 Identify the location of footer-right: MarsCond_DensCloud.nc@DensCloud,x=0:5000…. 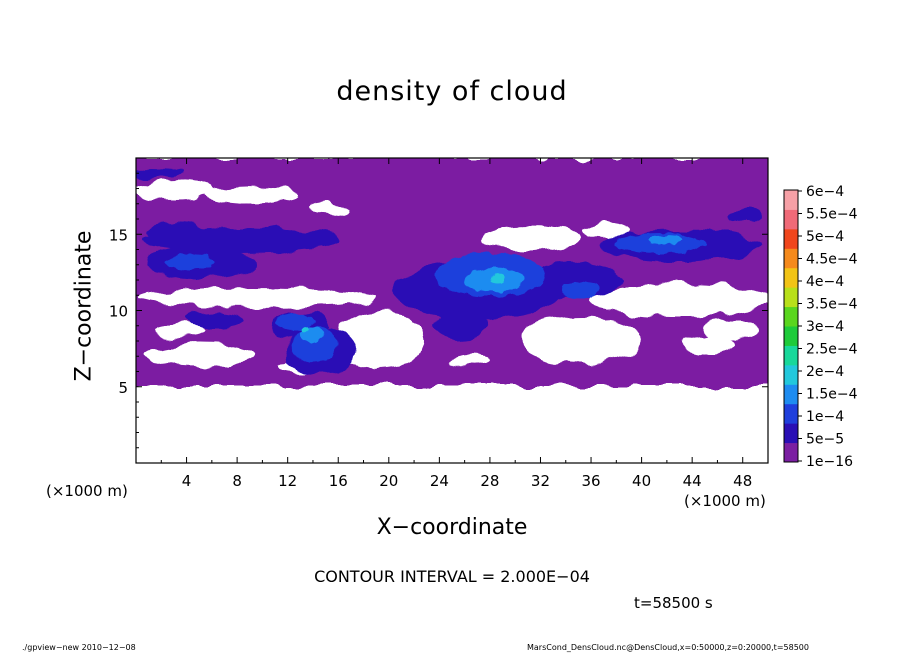
(668, 647).